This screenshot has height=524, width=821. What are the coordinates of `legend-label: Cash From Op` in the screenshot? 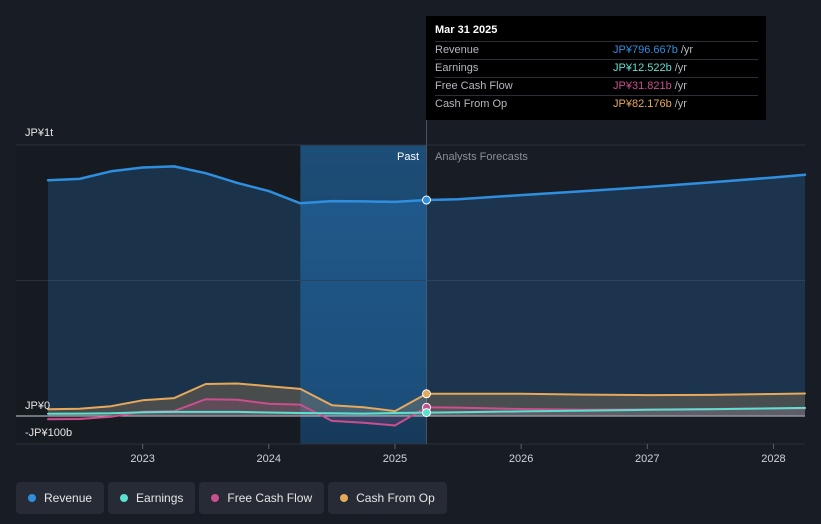 It's located at (395, 498).